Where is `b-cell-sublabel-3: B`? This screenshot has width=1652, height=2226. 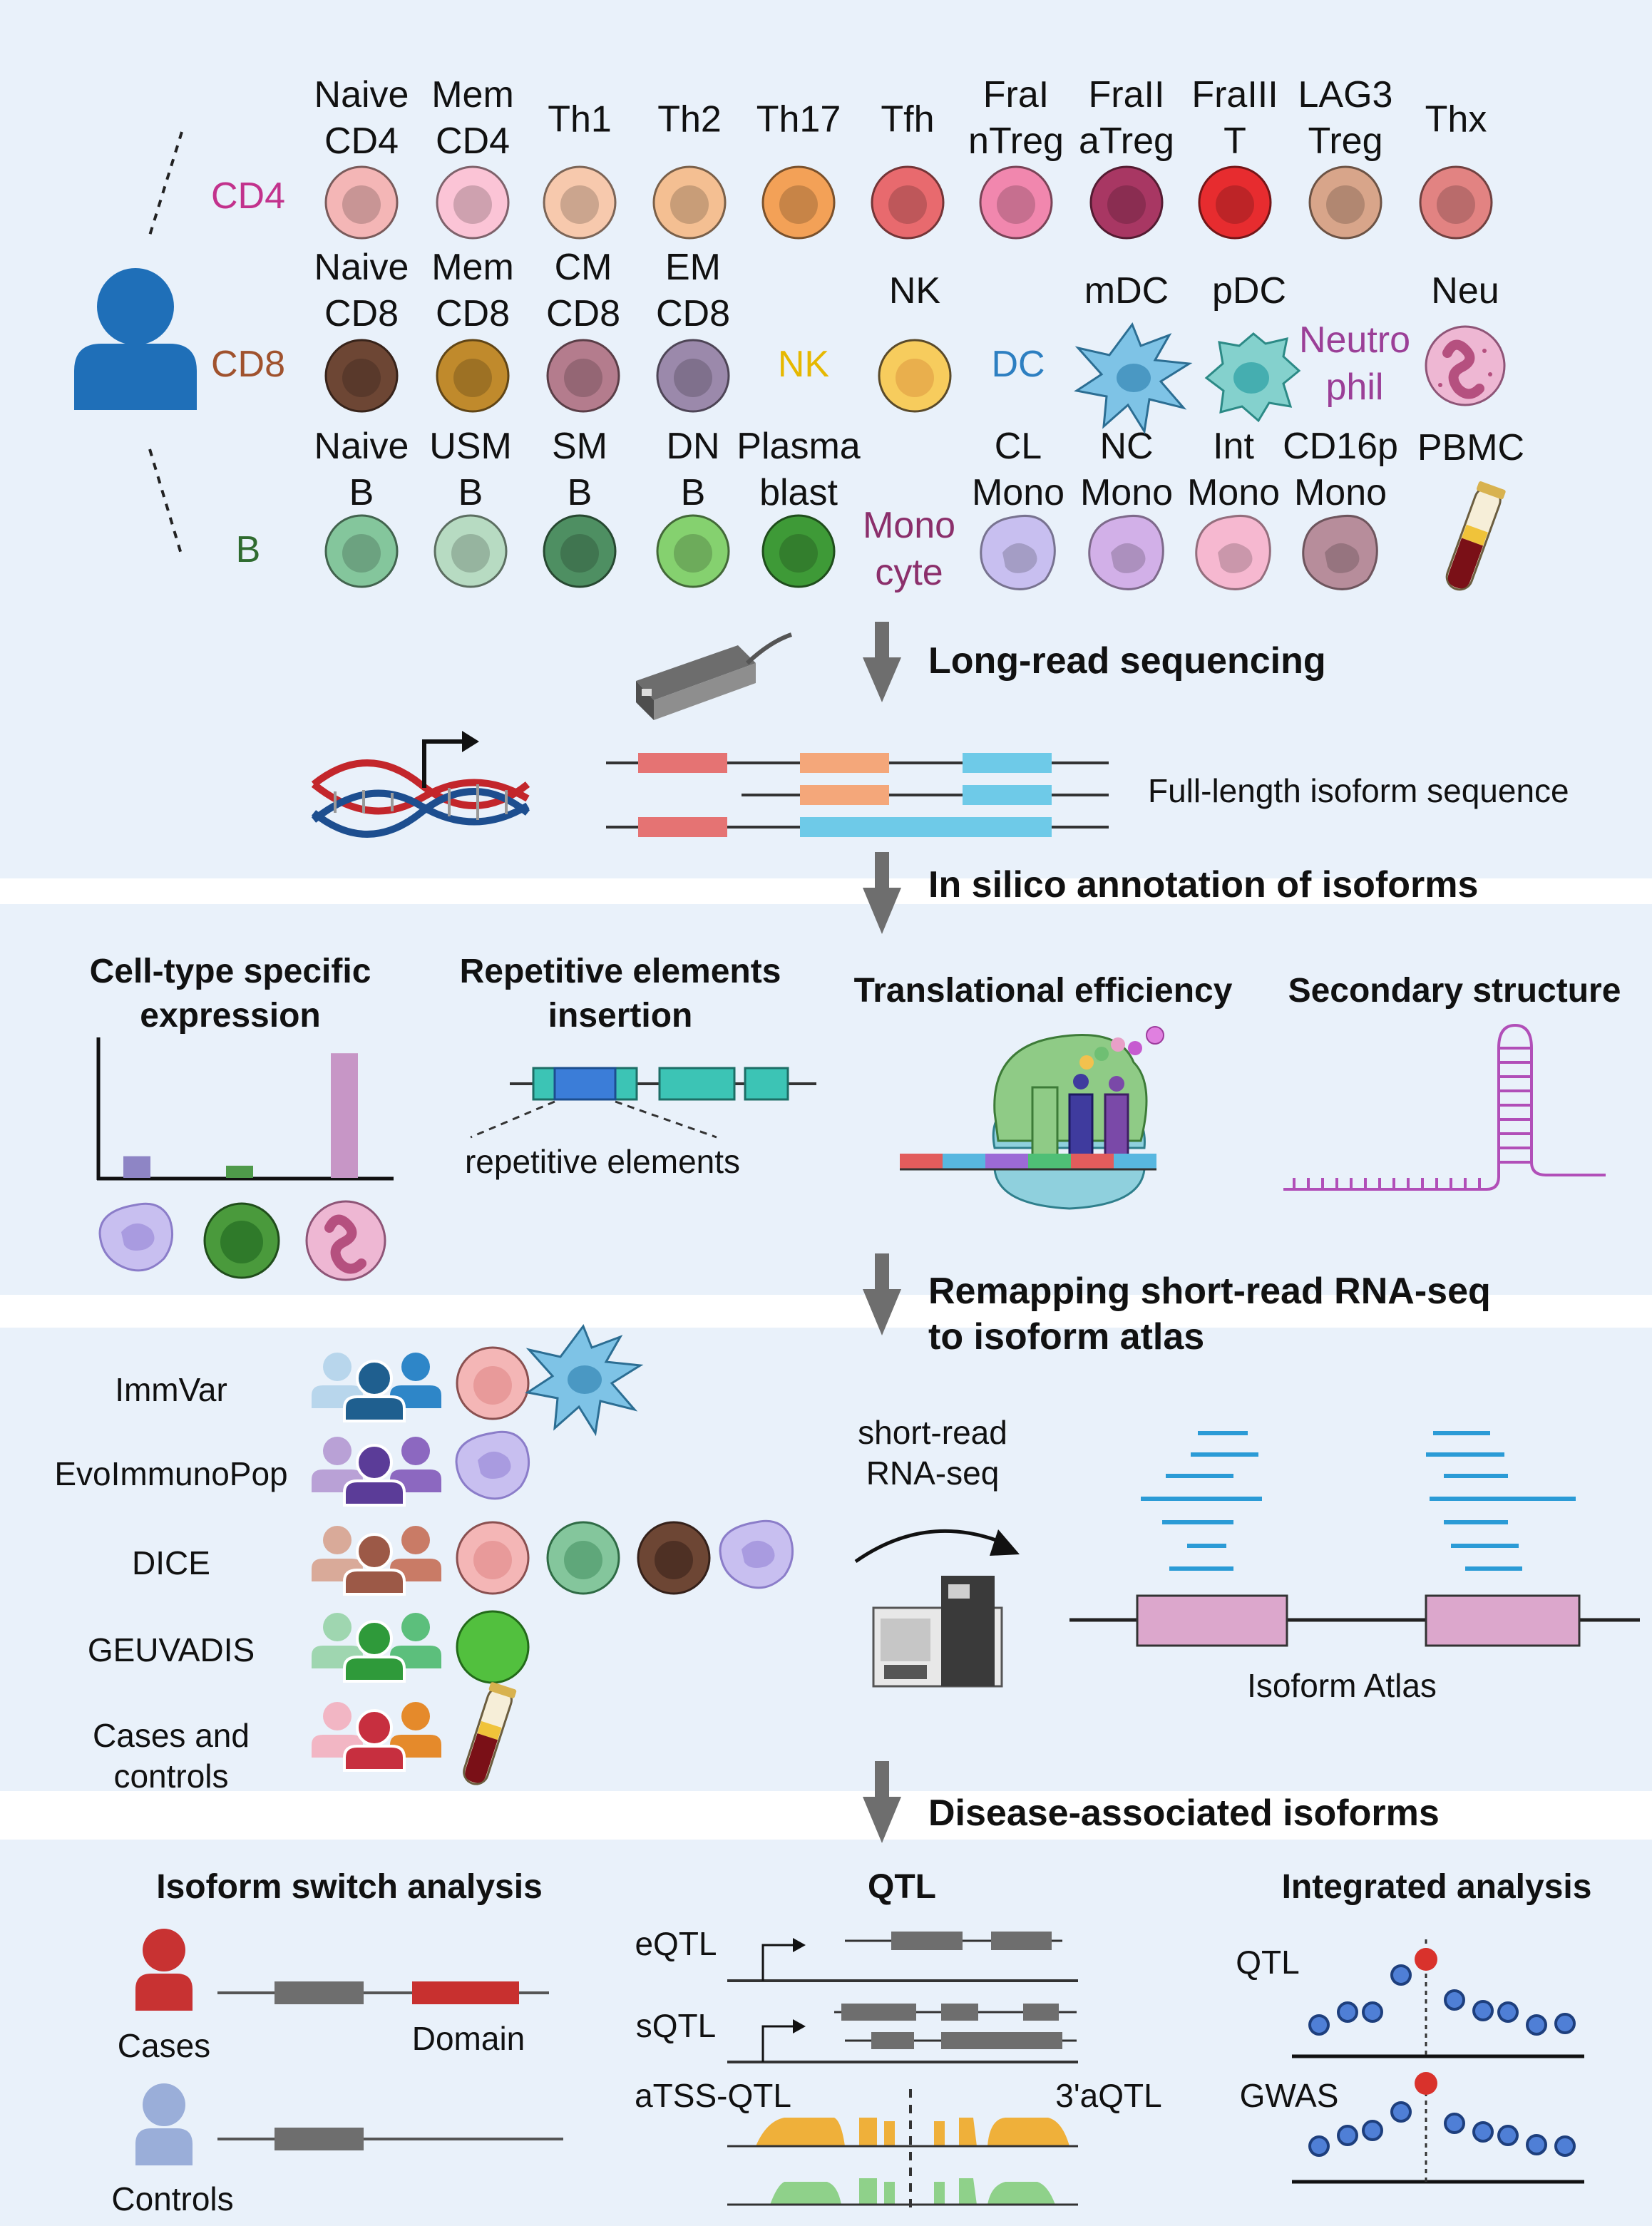 b-cell-sublabel-3: B is located at coordinates (693, 492).